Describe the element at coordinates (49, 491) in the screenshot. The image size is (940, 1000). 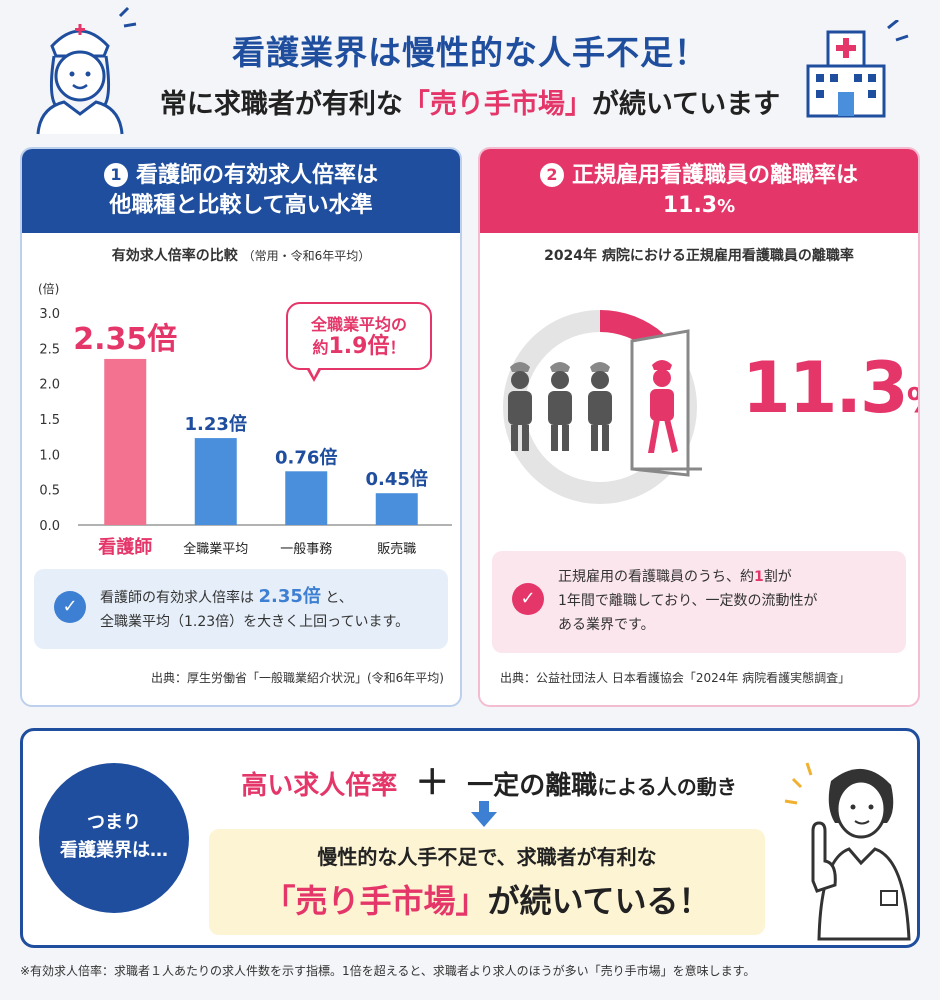
I see `y-tick-label: 0.5` at that location.